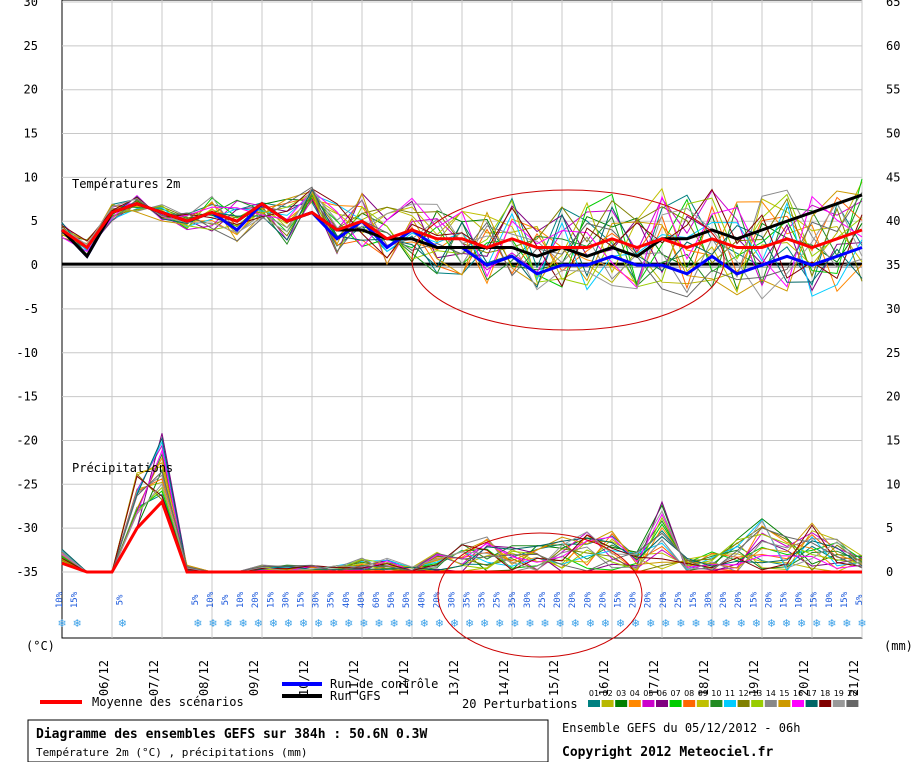 This screenshot has width=924, height=762. Describe the element at coordinates (31, 4) in the screenshot. I see `left-tick-label: 30` at that location.